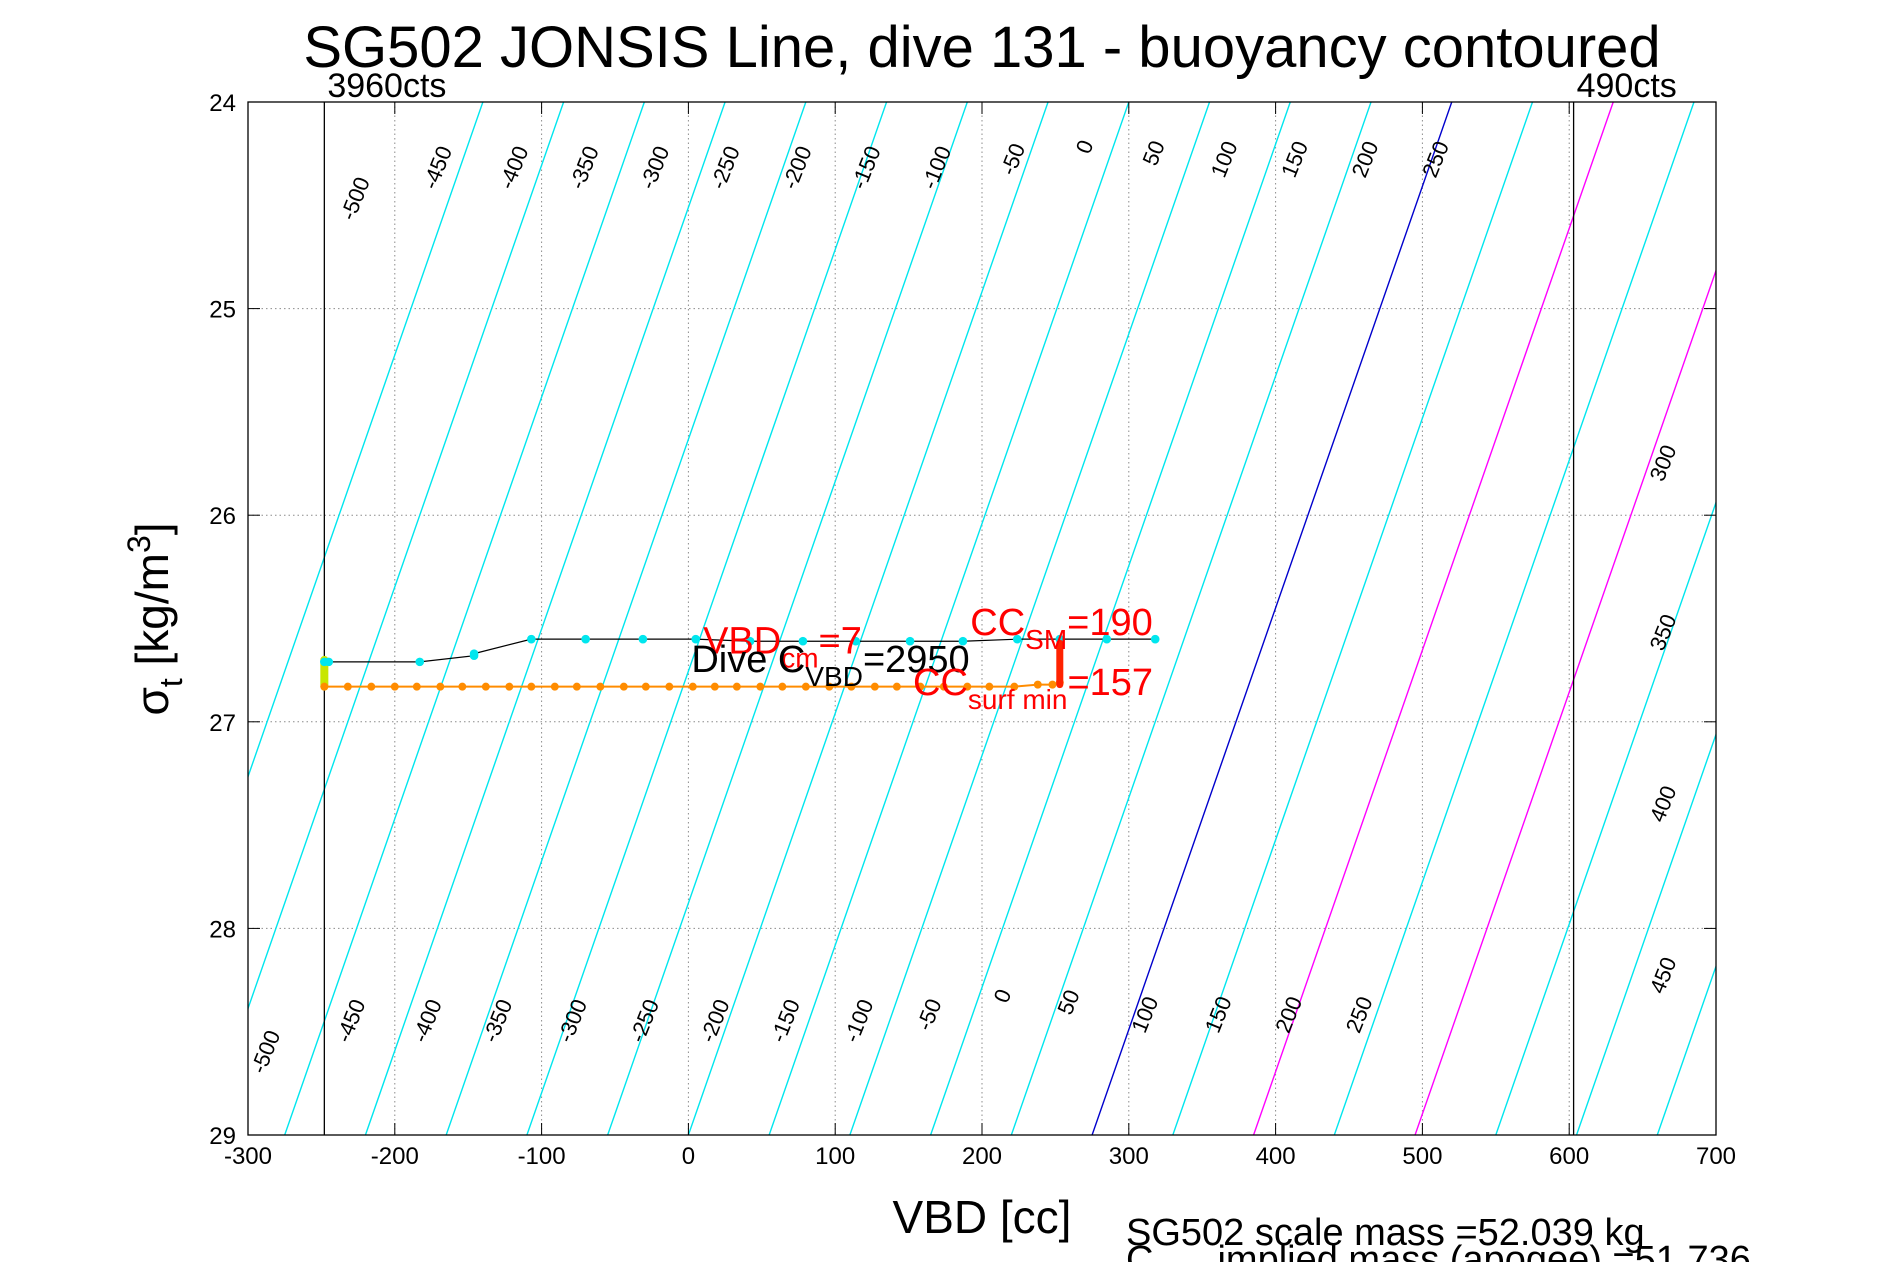 This screenshot has height=1262, width=1891. Describe the element at coordinates (1046, 639) in the screenshot. I see `annotation-subscript: SM` at that location.